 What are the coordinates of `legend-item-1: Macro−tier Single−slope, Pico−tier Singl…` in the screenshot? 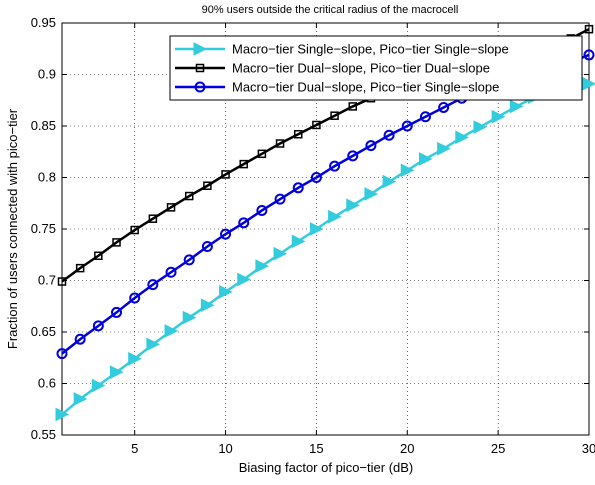 It's located at (342, 49).